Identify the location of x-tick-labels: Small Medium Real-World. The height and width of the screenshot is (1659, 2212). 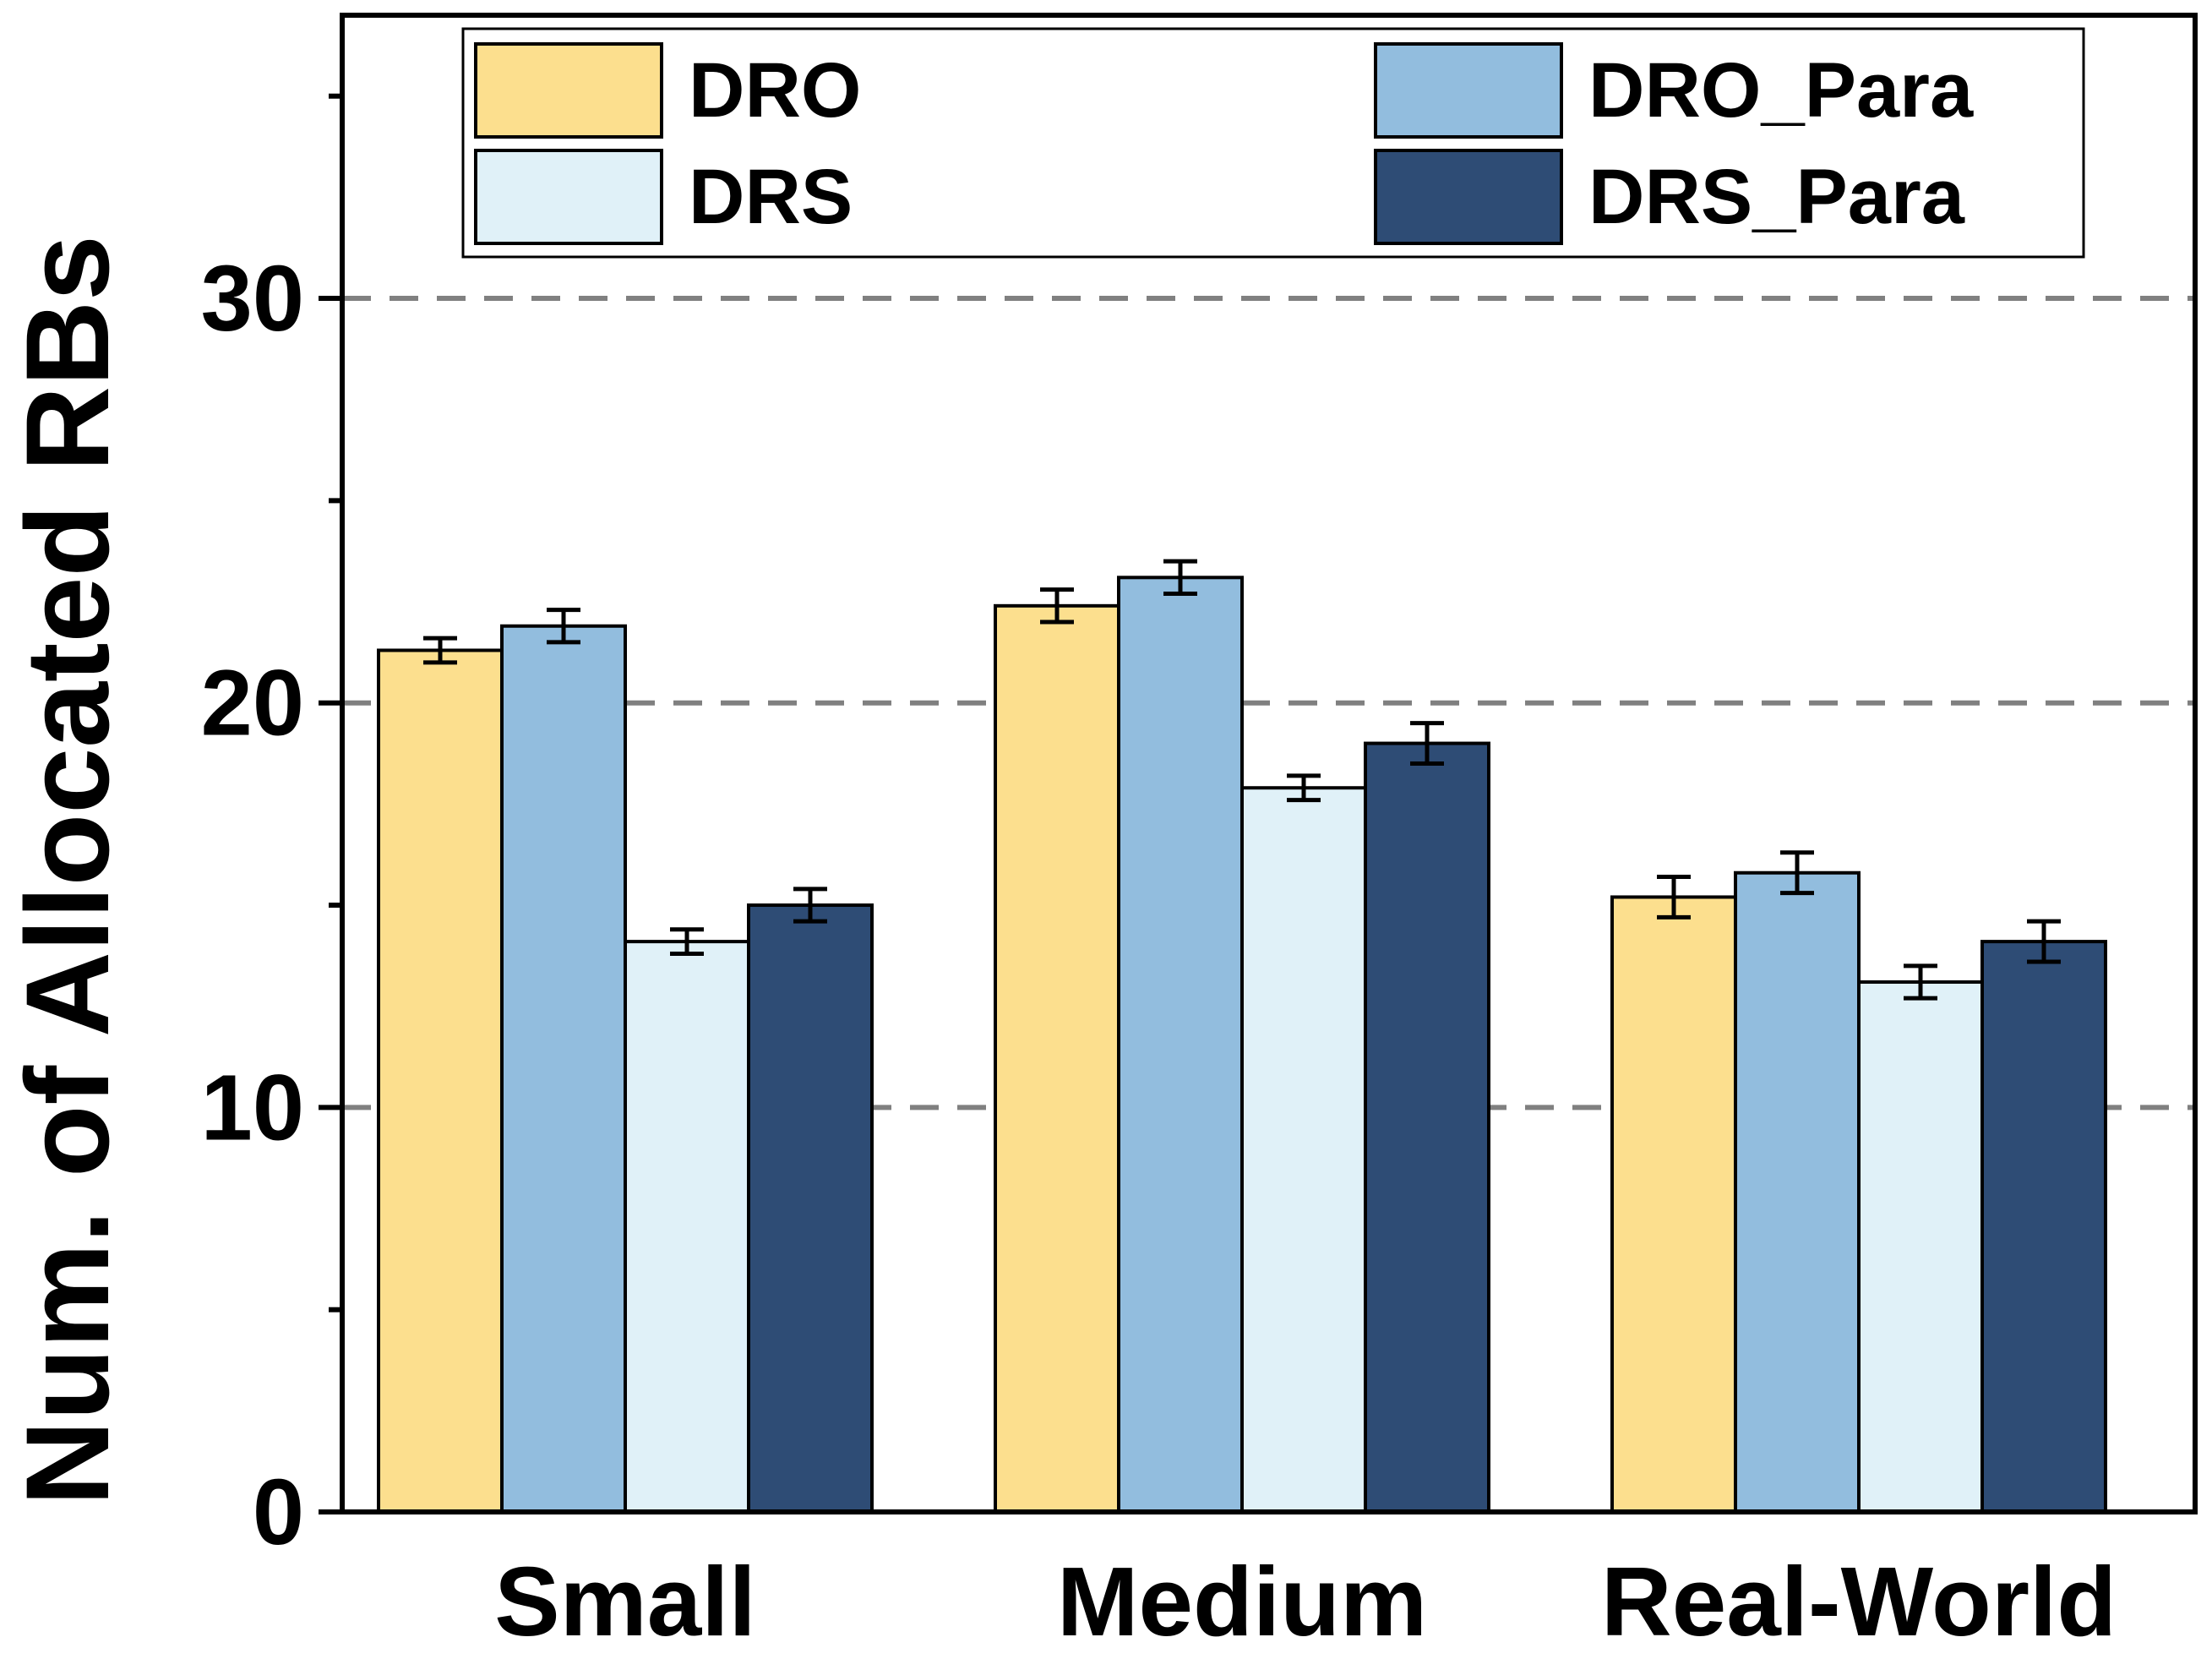
(1305, 1601).